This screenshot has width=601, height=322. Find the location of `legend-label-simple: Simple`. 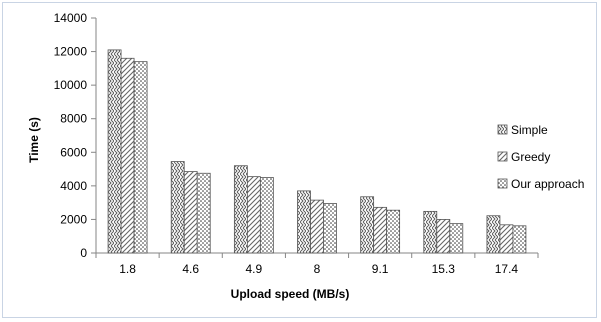

legend-label-simple: Simple is located at coordinates (529, 130).